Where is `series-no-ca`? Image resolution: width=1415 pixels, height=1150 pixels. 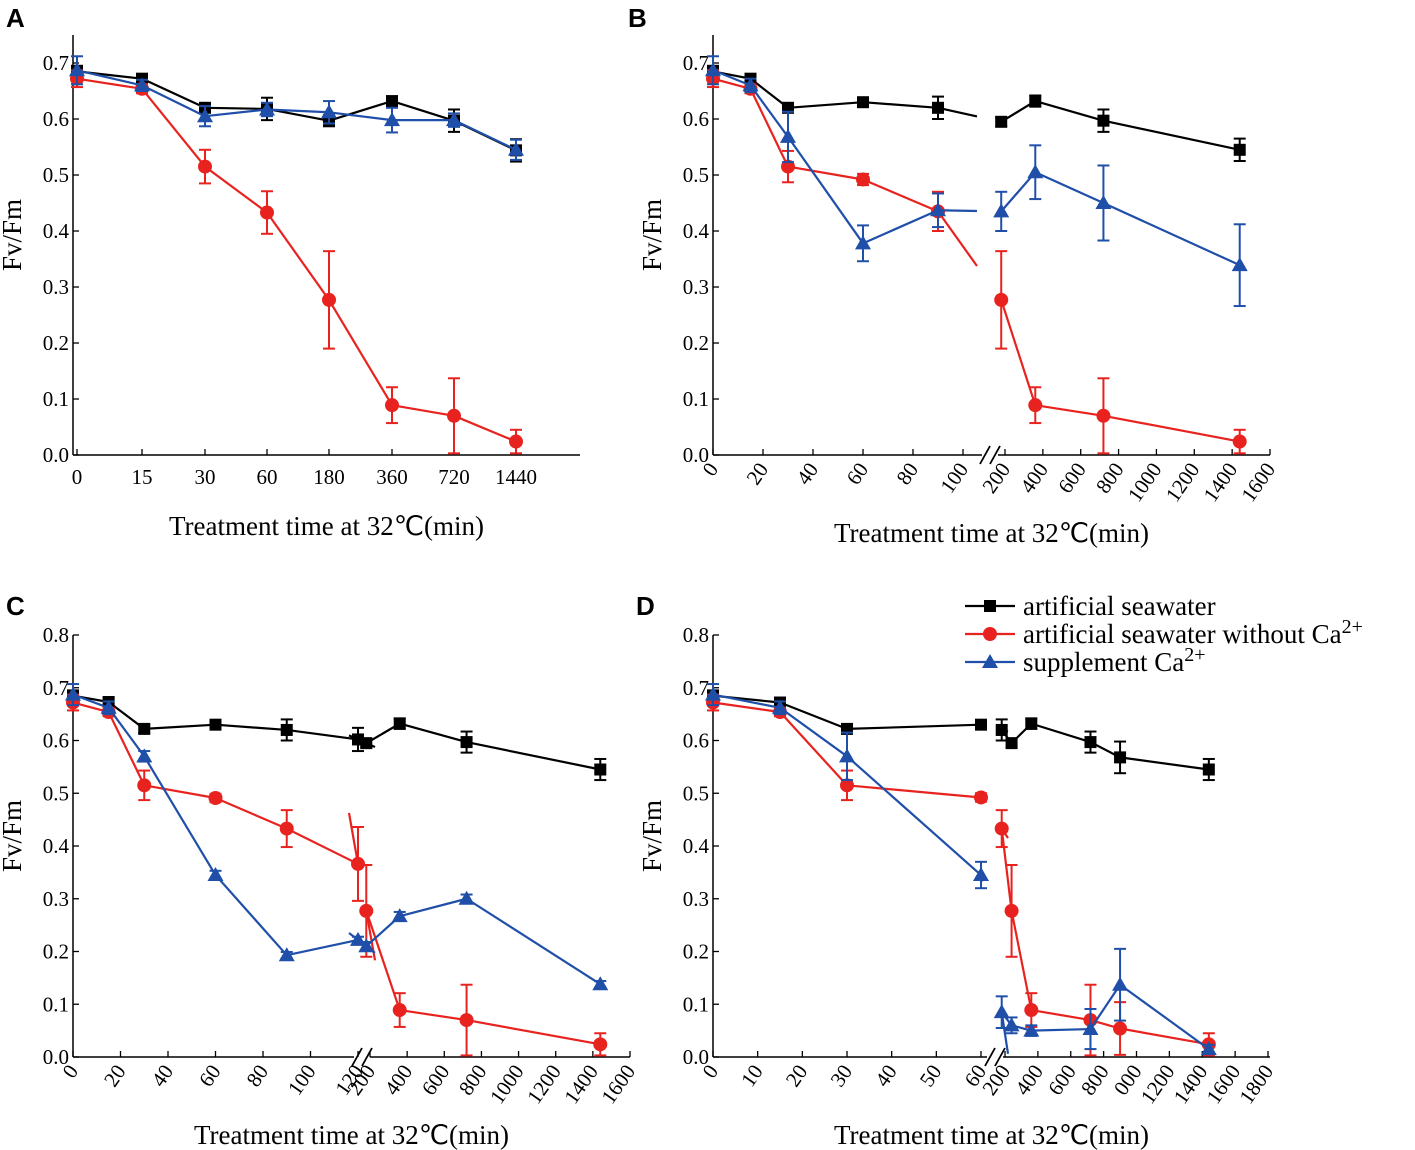 series-no-ca is located at coordinates (337, 875).